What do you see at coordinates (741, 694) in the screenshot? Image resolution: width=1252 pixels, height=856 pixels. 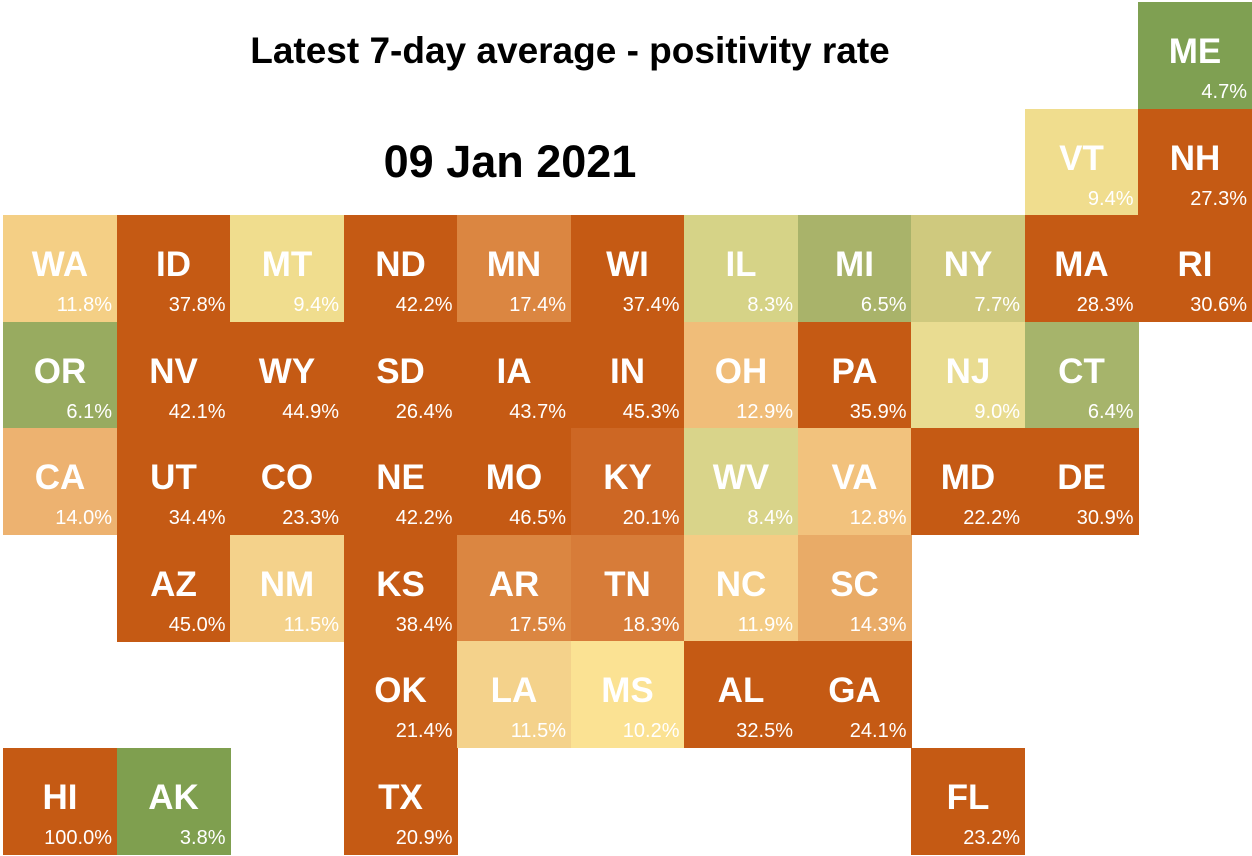 I see `state-tile-al: AL 32.5%` at bounding box center [741, 694].